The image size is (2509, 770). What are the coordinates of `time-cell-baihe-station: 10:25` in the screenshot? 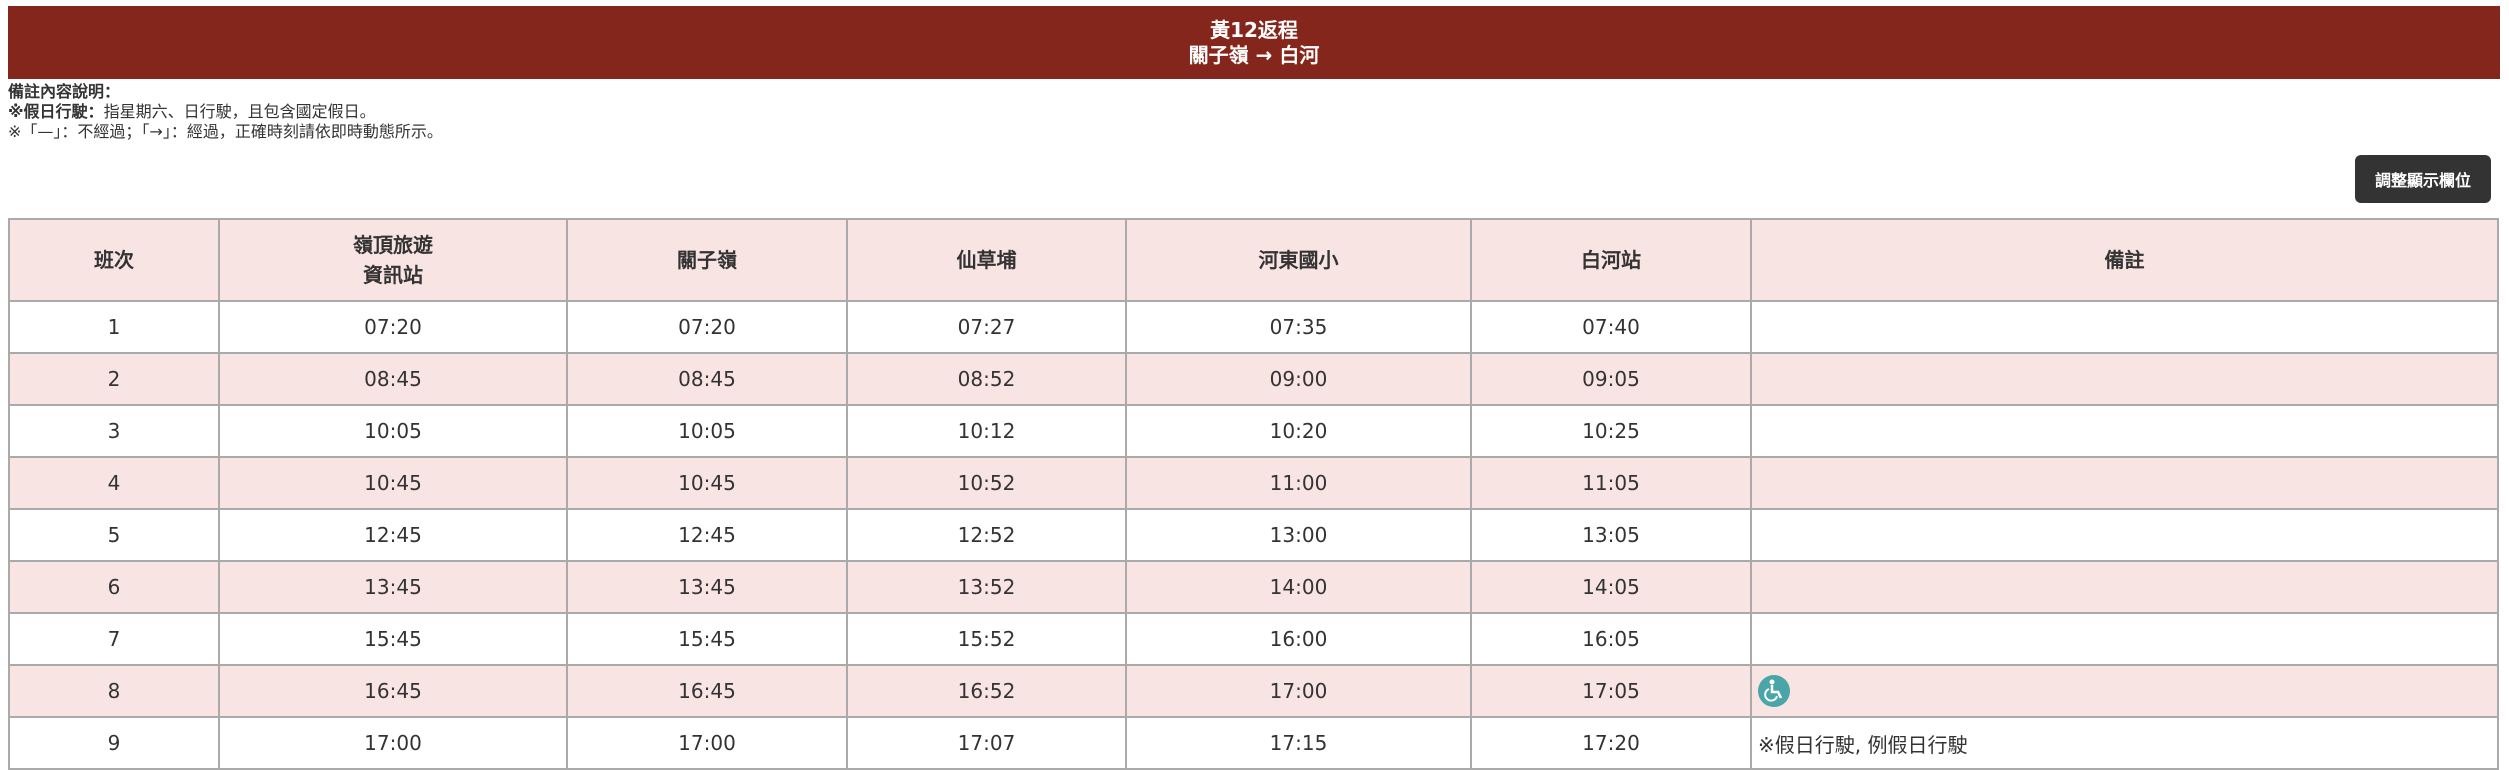 It's located at (1611, 431).